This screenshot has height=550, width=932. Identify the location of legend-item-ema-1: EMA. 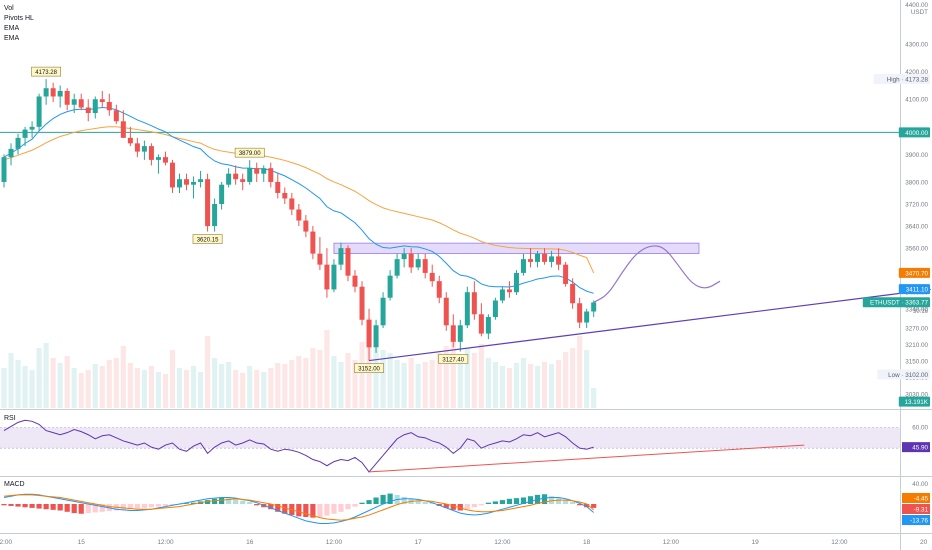
(12, 28).